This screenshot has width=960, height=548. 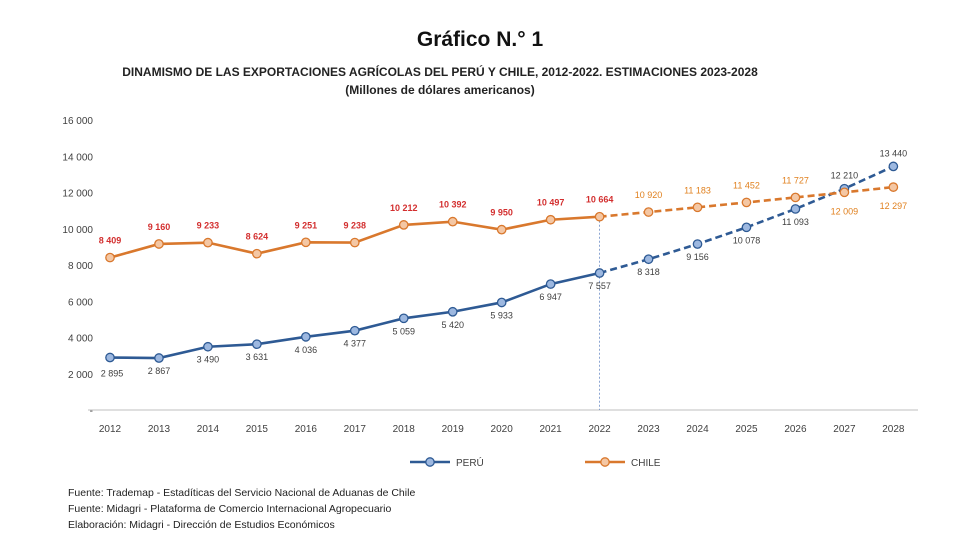 I want to click on chile-data-label: 11 183, so click(x=697, y=190).